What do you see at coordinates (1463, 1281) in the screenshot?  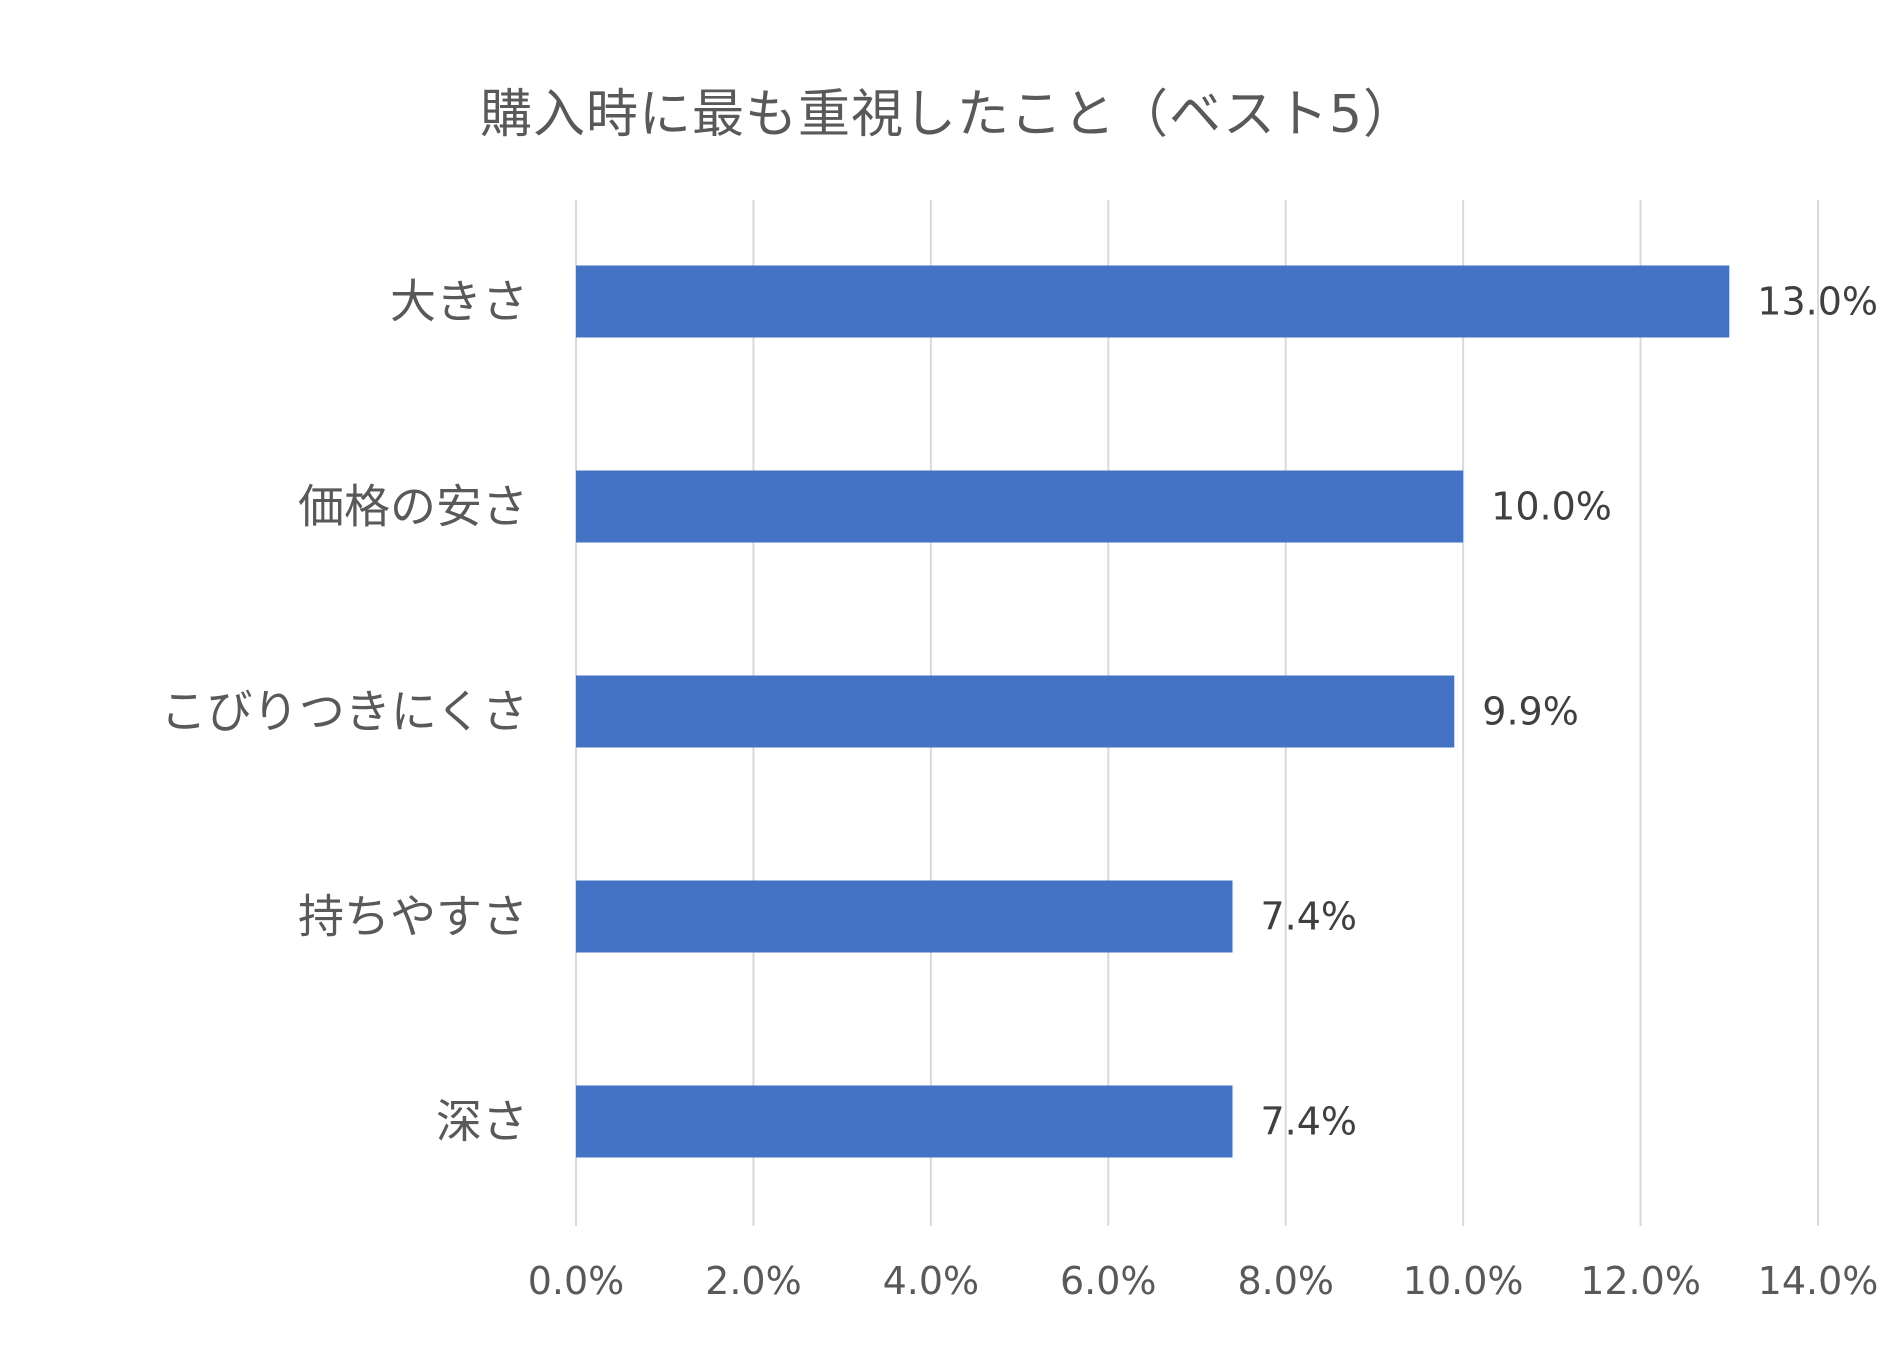 I see `x-tick-label: 10.0%` at bounding box center [1463, 1281].